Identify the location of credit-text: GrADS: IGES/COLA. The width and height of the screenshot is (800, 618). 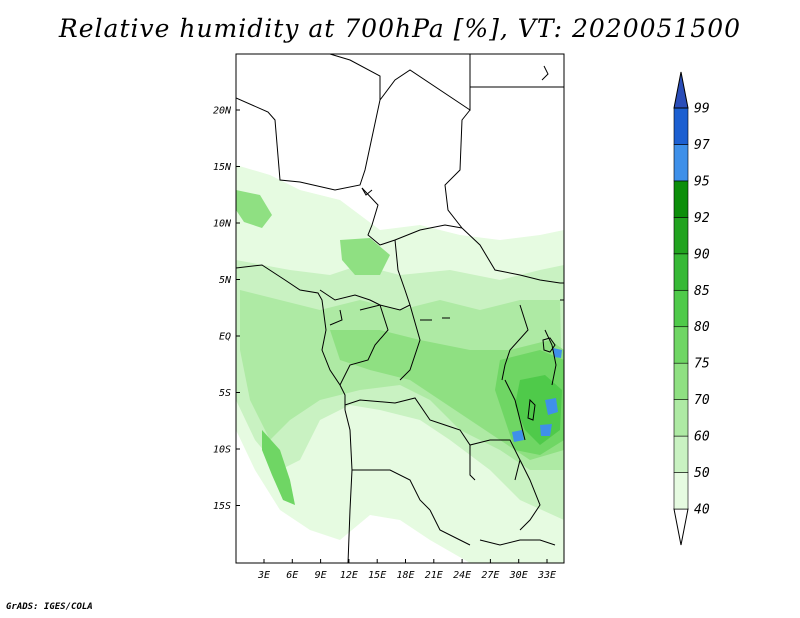
(49, 607).